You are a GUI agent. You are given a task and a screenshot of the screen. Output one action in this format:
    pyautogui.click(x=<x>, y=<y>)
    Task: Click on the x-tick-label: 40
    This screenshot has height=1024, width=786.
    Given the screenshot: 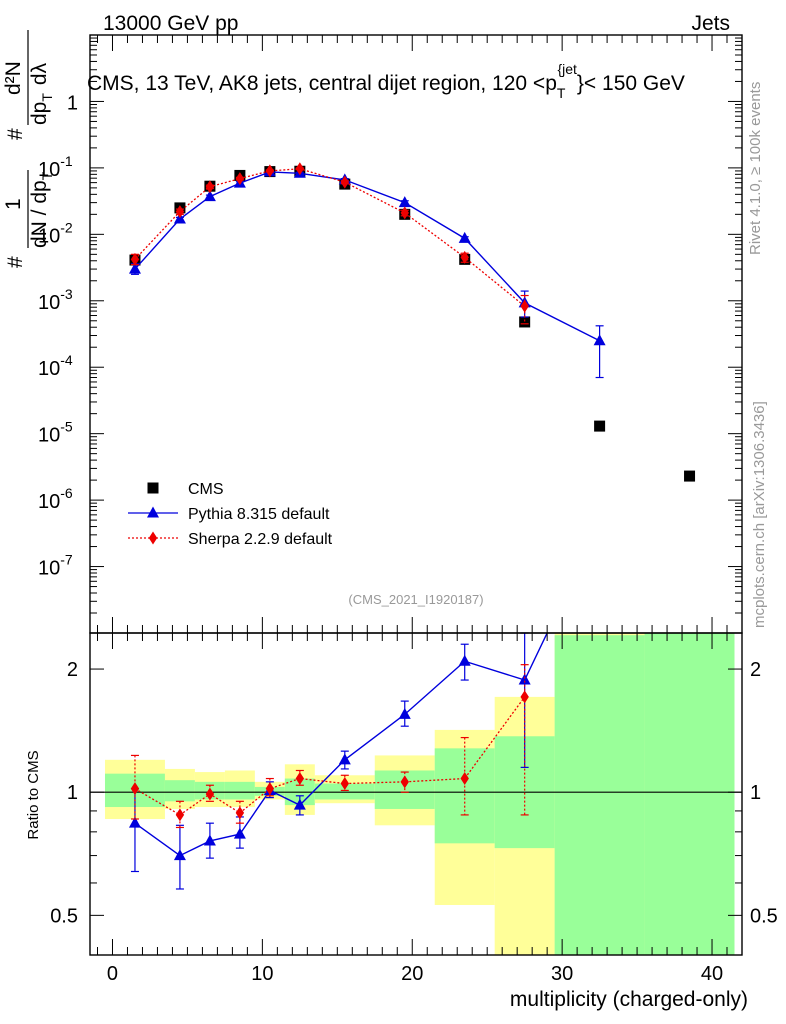 What is the action you would take?
    pyautogui.click(x=712, y=974)
    